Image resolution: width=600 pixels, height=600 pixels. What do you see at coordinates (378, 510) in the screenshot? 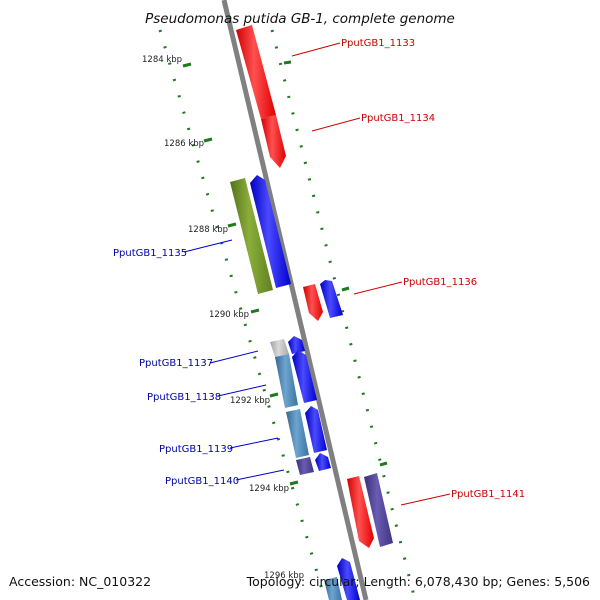
I see `gene-slate-1141b` at bounding box center [378, 510].